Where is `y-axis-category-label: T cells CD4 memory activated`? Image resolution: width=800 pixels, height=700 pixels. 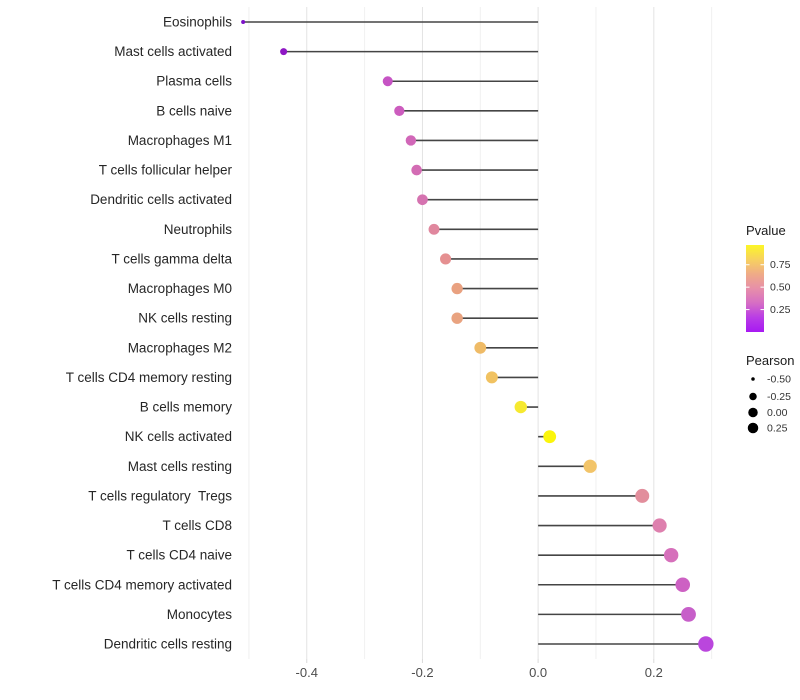 y-axis-category-label: T cells CD4 memory activated is located at coordinates (142, 584).